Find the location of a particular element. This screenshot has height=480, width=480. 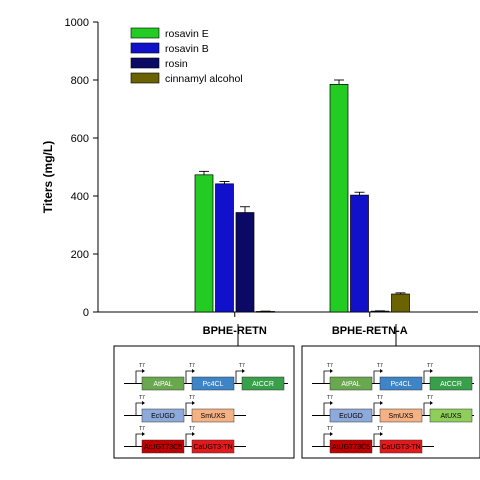

legend-entry: cinnamyl alcohol is located at coordinates (204, 79).